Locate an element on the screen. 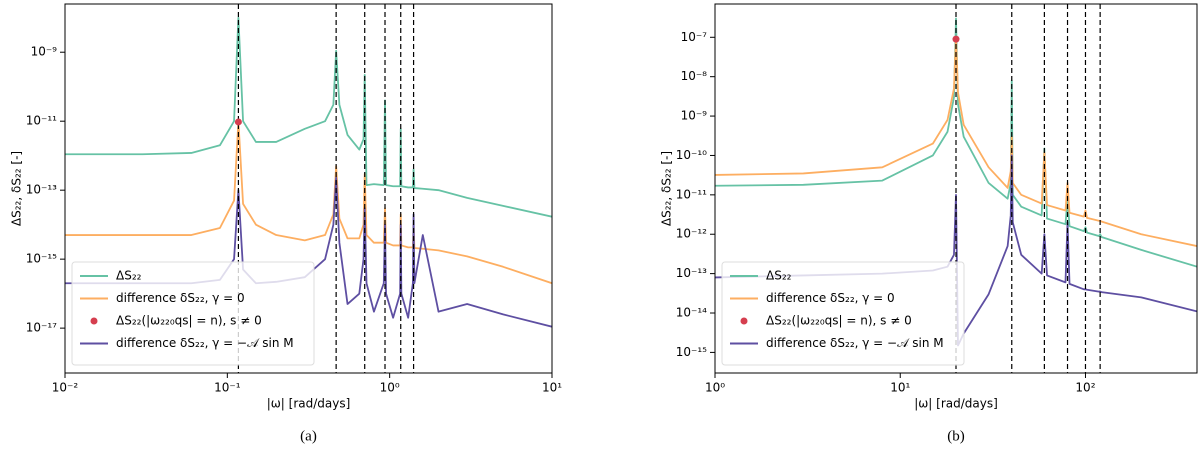 The image size is (1200, 452). caption: (b) is located at coordinates (956, 436).